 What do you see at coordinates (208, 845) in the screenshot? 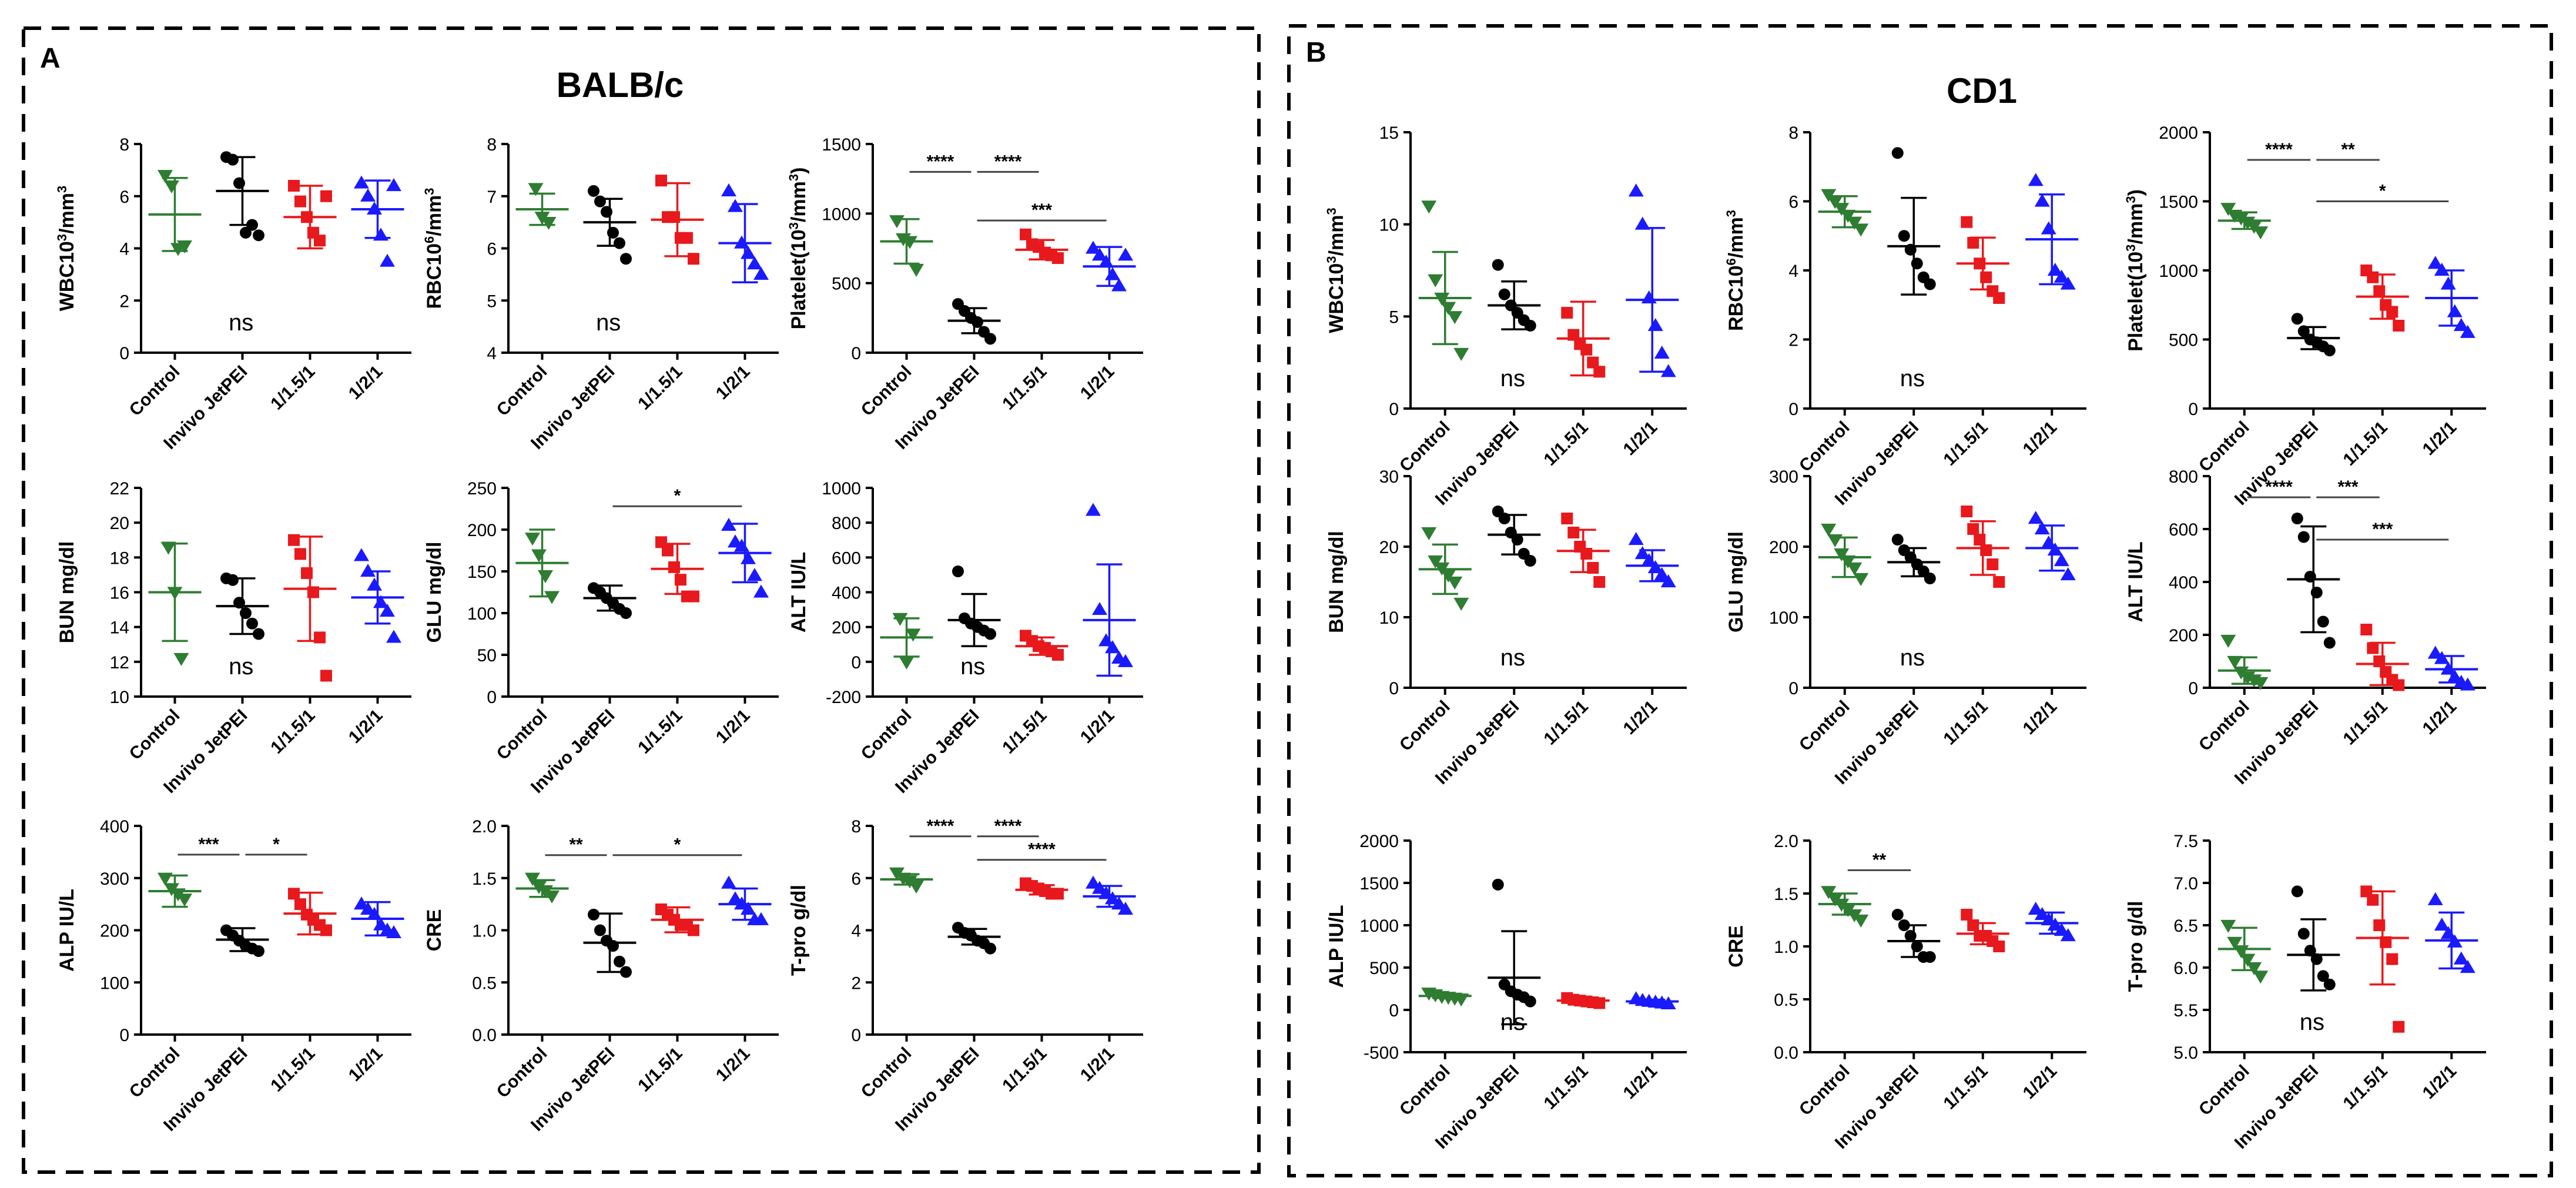
I see `significance-label: ***` at bounding box center [208, 845].